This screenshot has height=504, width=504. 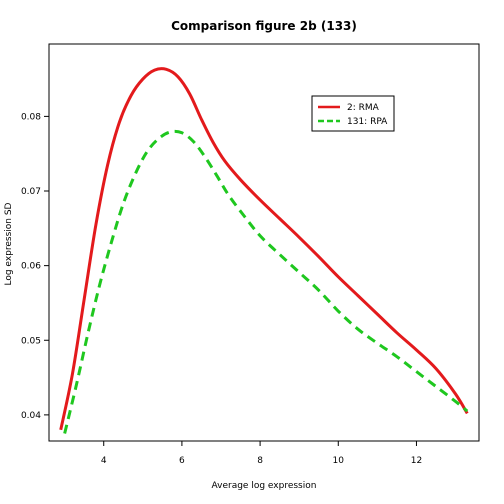 What do you see at coordinates (260, 461) in the screenshot?
I see `x-tick-label: 8` at bounding box center [260, 461].